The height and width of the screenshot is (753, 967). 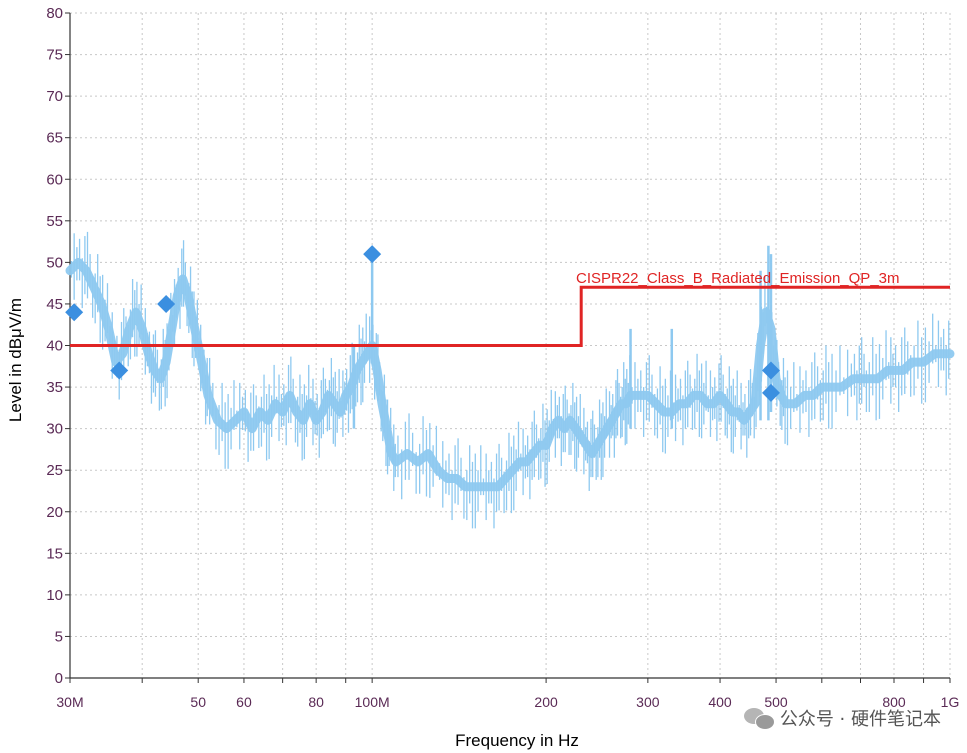 What do you see at coordinates (372, 702) in the screenshot?
I see `x-tick-label: 100M` at bounding box center [372, 702].